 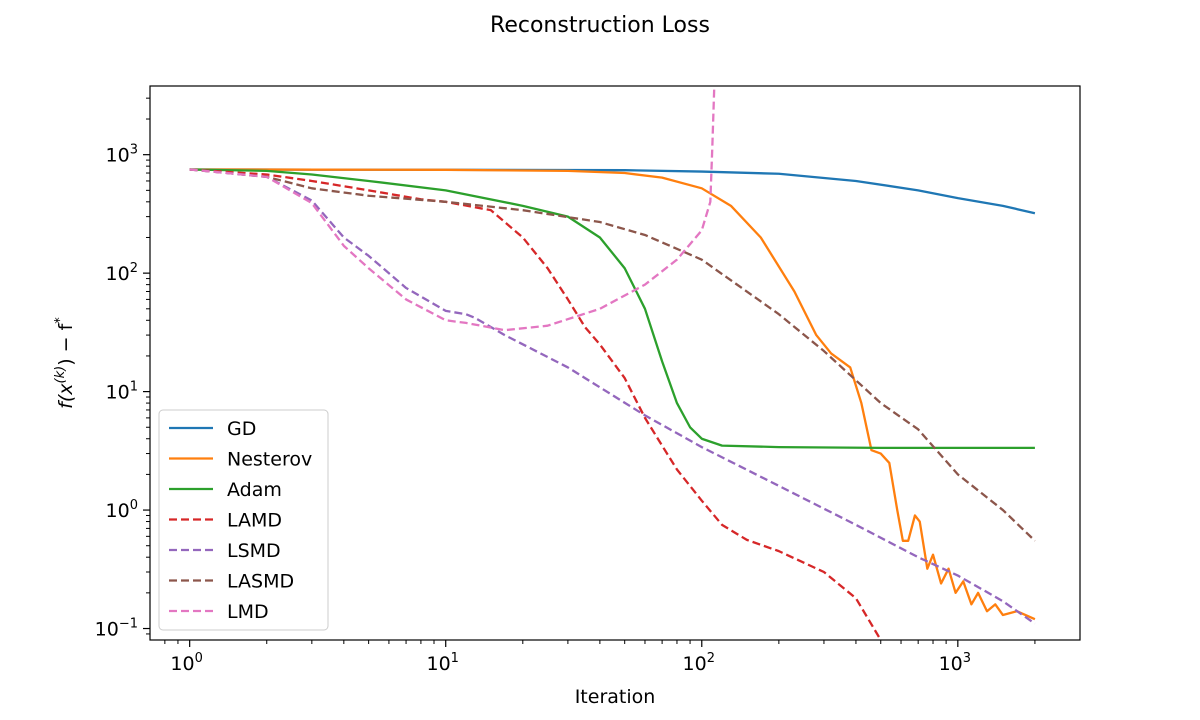 I want to click on legend-box, so click(x=243, y=520).